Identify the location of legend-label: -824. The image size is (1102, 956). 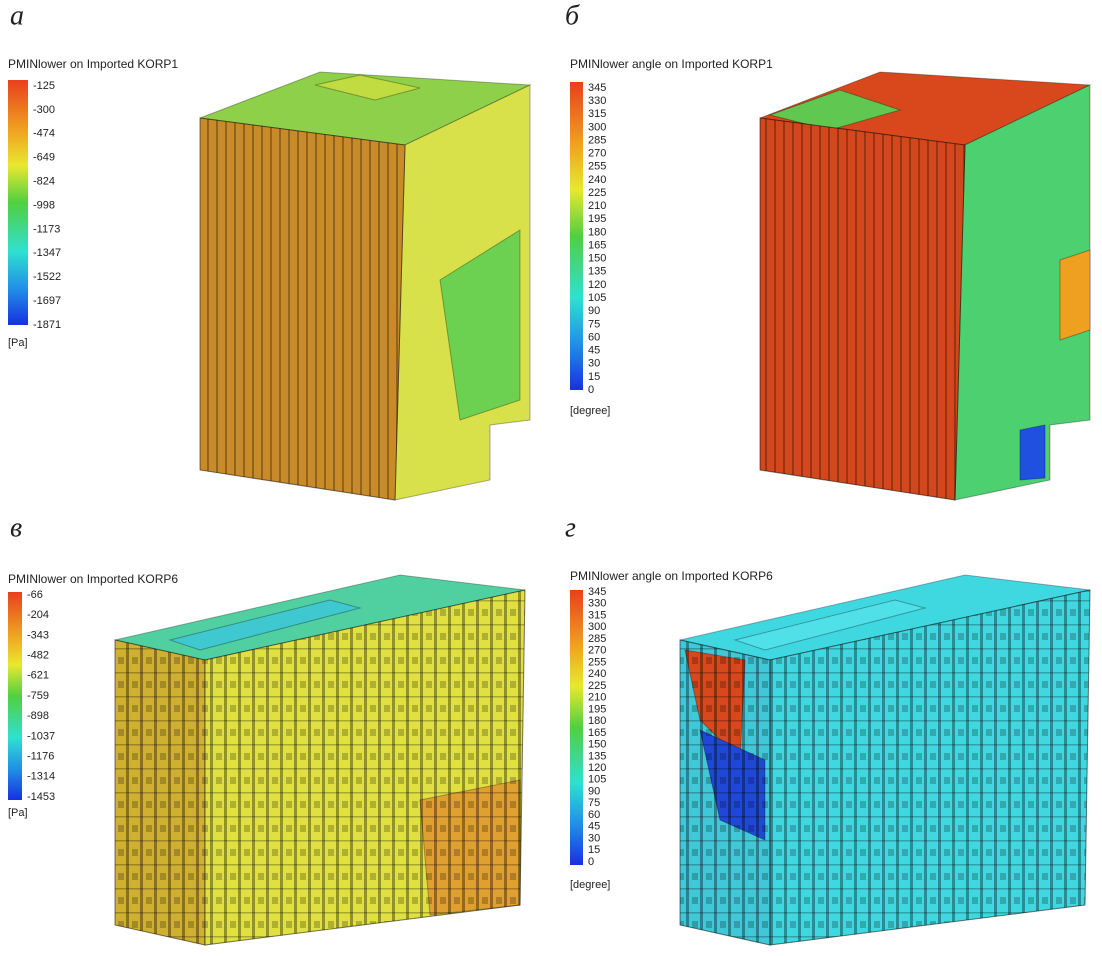
(44, 182).